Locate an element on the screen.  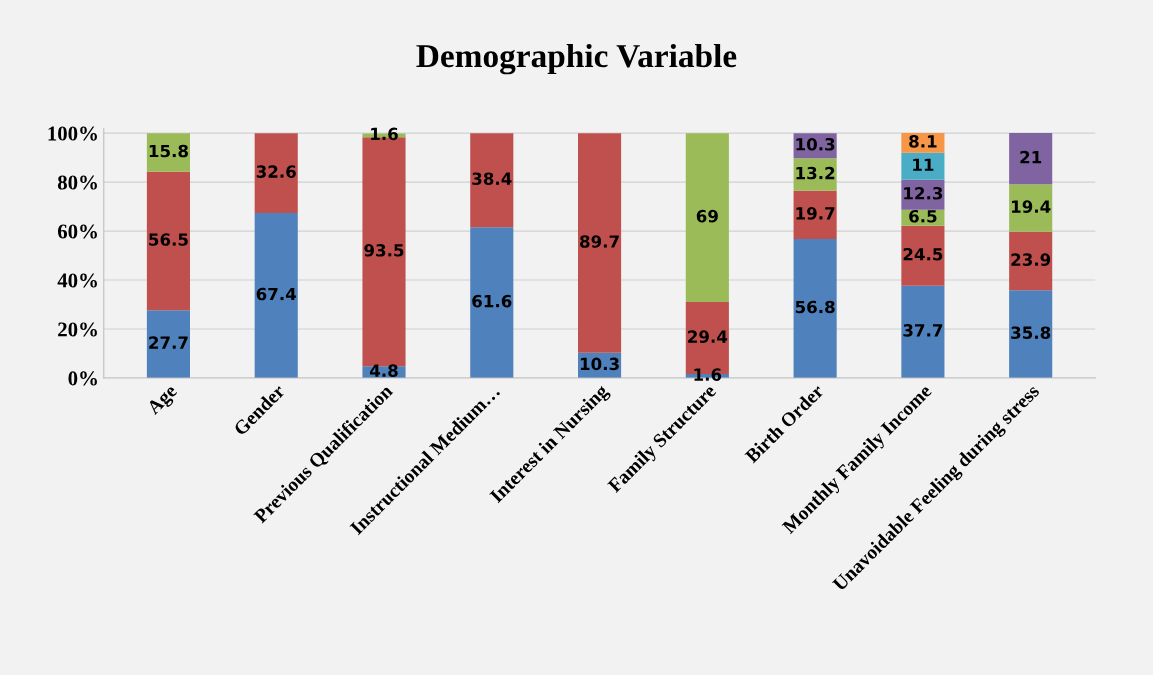
data-label: 12.3 is located at coordinates (923, 193).